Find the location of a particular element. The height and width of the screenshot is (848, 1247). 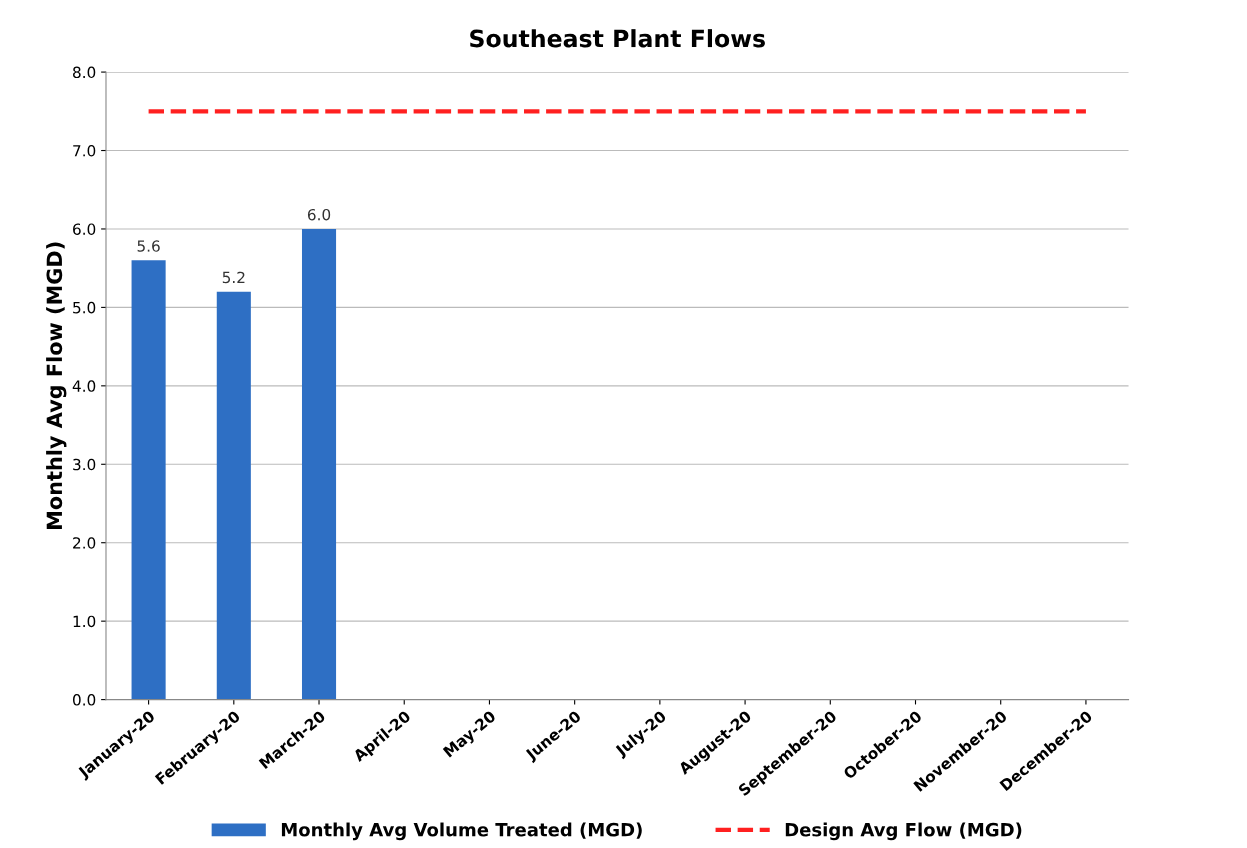

y-tick-label: 3.0 is located at coordinates (84, 464).